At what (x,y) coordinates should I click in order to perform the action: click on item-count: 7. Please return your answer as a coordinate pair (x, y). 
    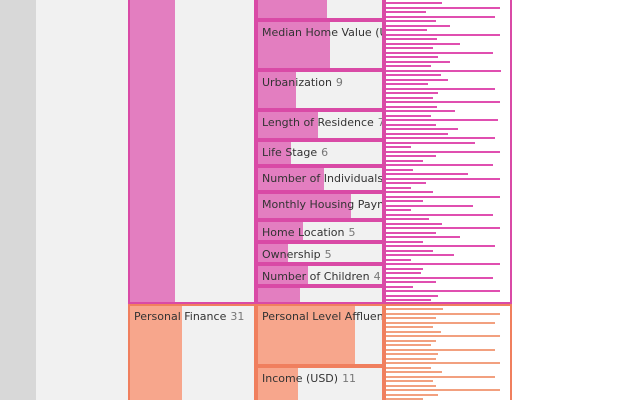
    Looking at the image, I should click on (380, 122).